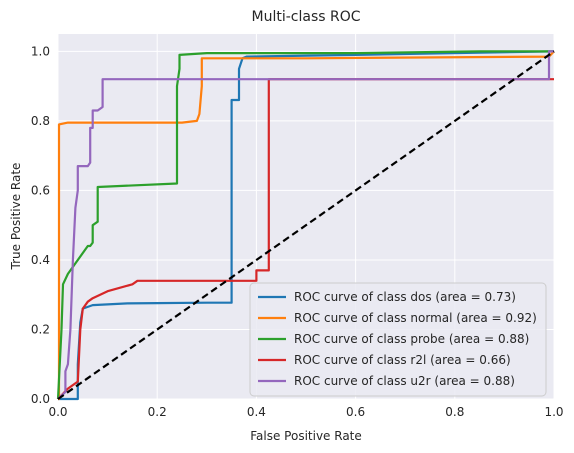 Image resolution: width=574 pixels, height=453 pixels. I want to click on legend-entry: ROC curve of class u2r (area = 0.88), so click(404, 381).